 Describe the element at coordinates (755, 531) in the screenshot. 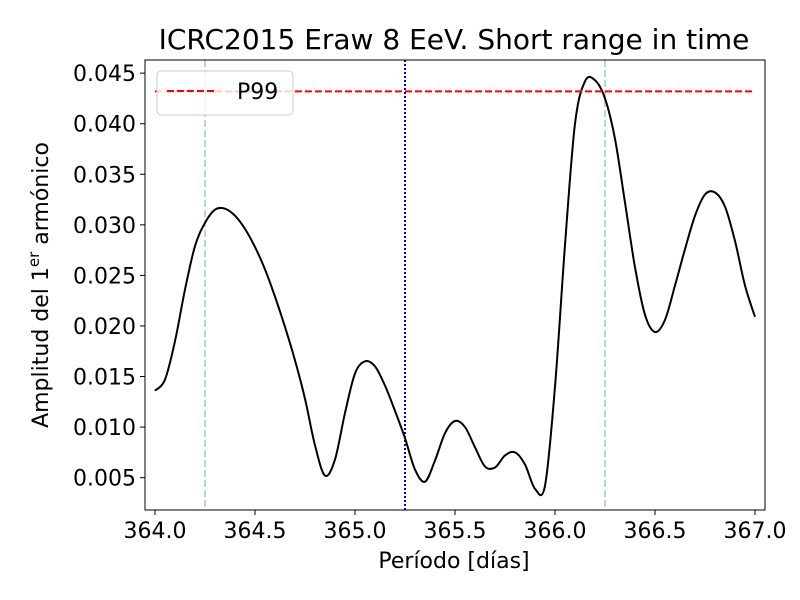

I see `x-tick-label: 367.0` at that location.